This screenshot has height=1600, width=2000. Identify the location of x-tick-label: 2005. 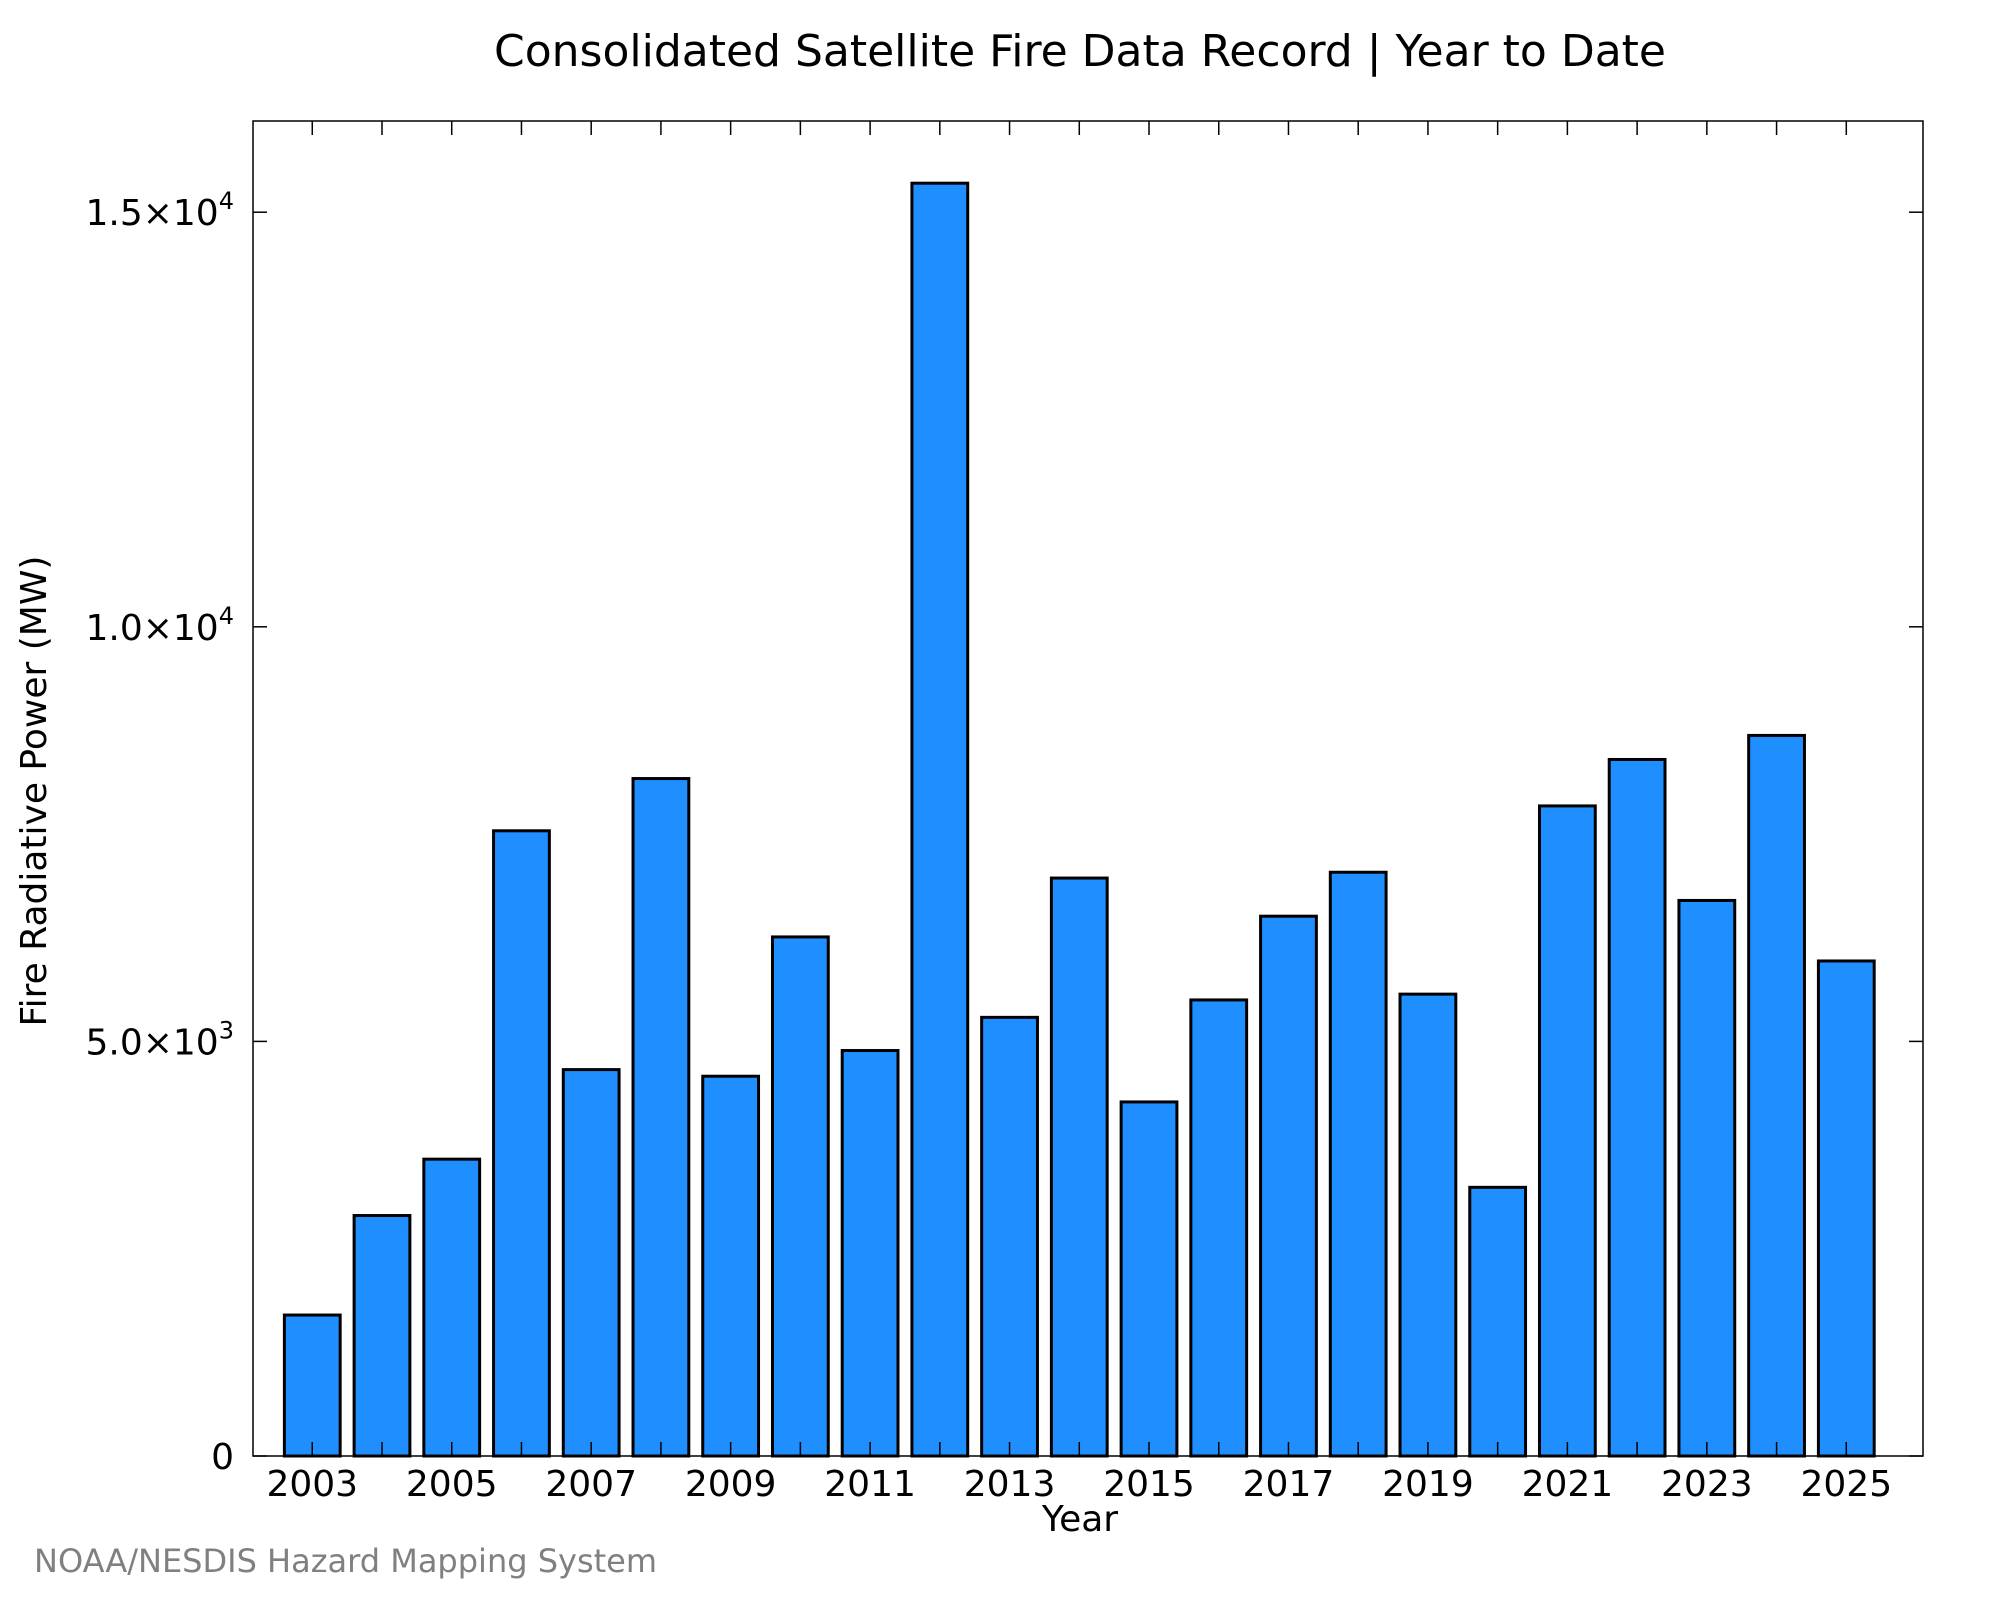
(452, 1484).